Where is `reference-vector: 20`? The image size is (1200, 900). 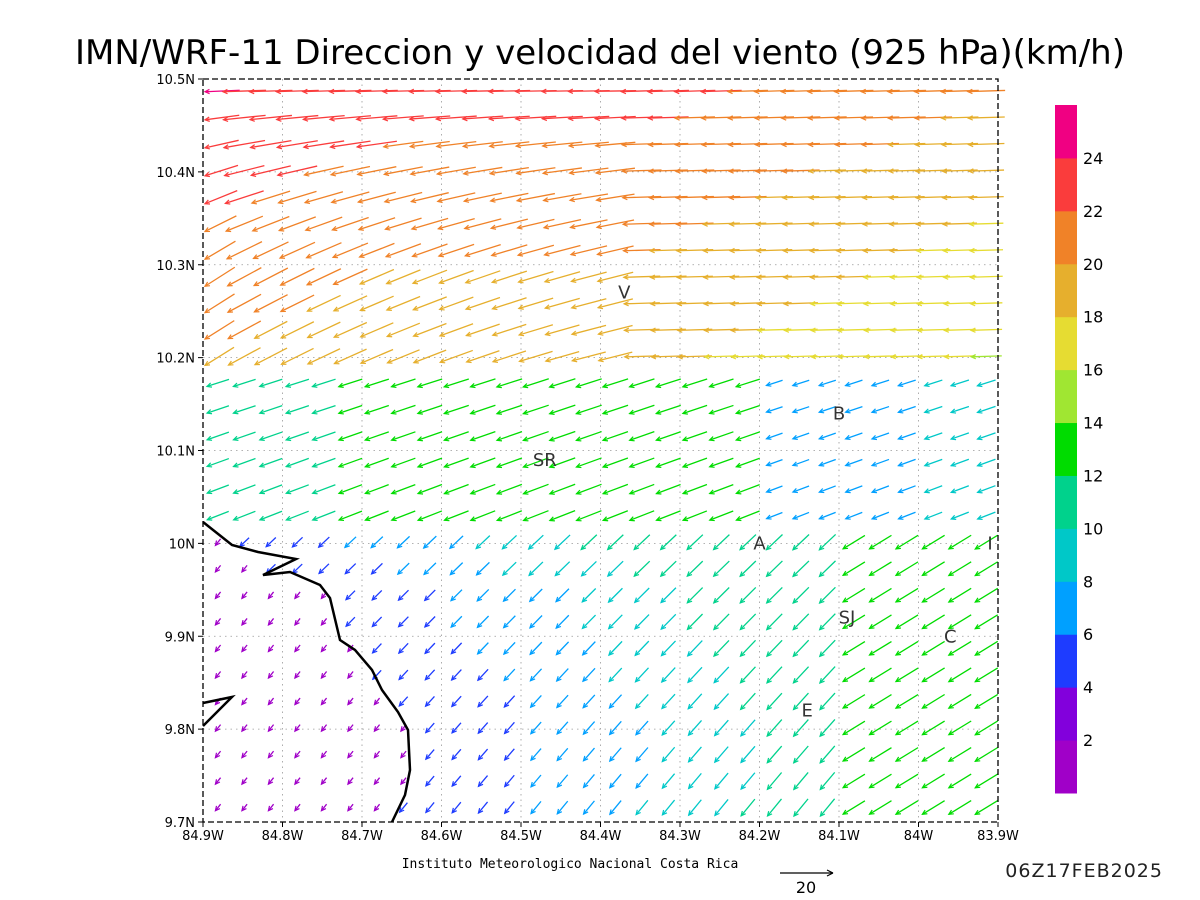
reference-vector: 20 is located at coordinates (807, 883).